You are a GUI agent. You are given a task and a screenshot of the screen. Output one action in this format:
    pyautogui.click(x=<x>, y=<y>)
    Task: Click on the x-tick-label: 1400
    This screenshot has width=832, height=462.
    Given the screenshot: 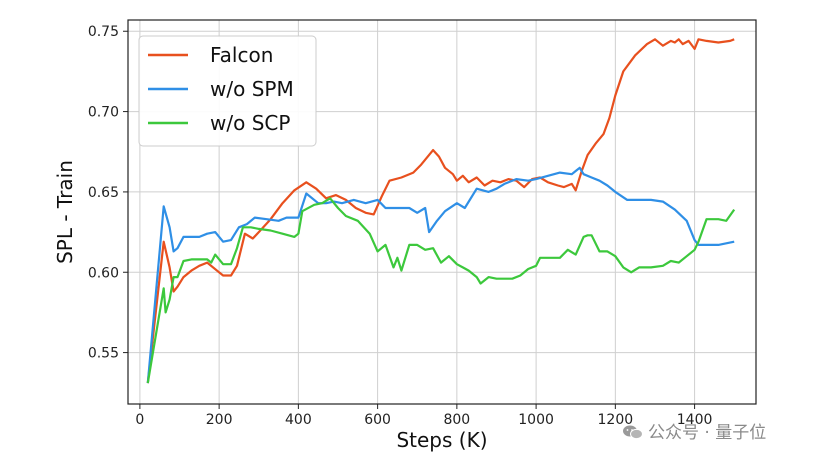 What is the action you would take?
    pyautogui.click(x=695, y=420)
    